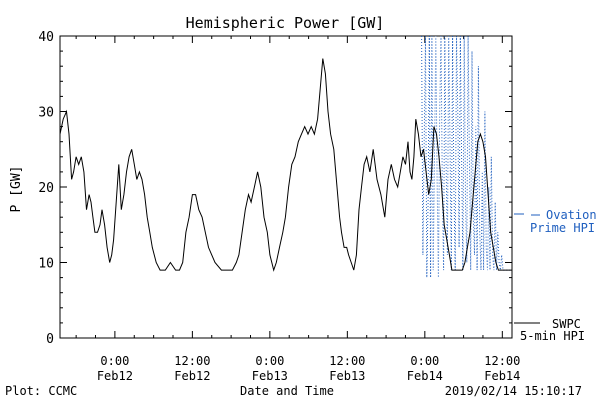 The image size is (600, 400). I want to click on y-tick-label: 20, so click(46, 188).